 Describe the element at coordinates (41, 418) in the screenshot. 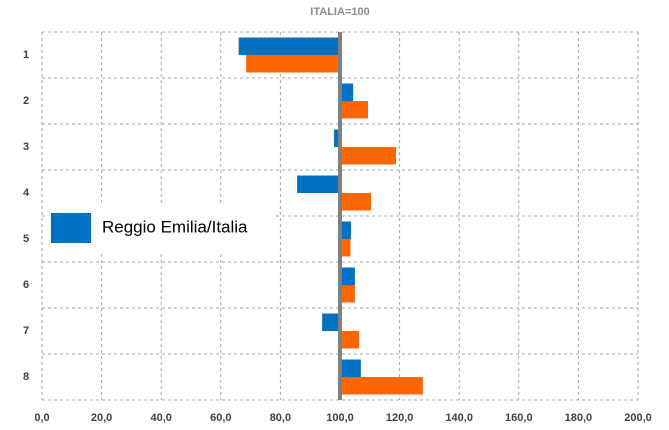

I see `x-tick-label: 0,0` at that location.